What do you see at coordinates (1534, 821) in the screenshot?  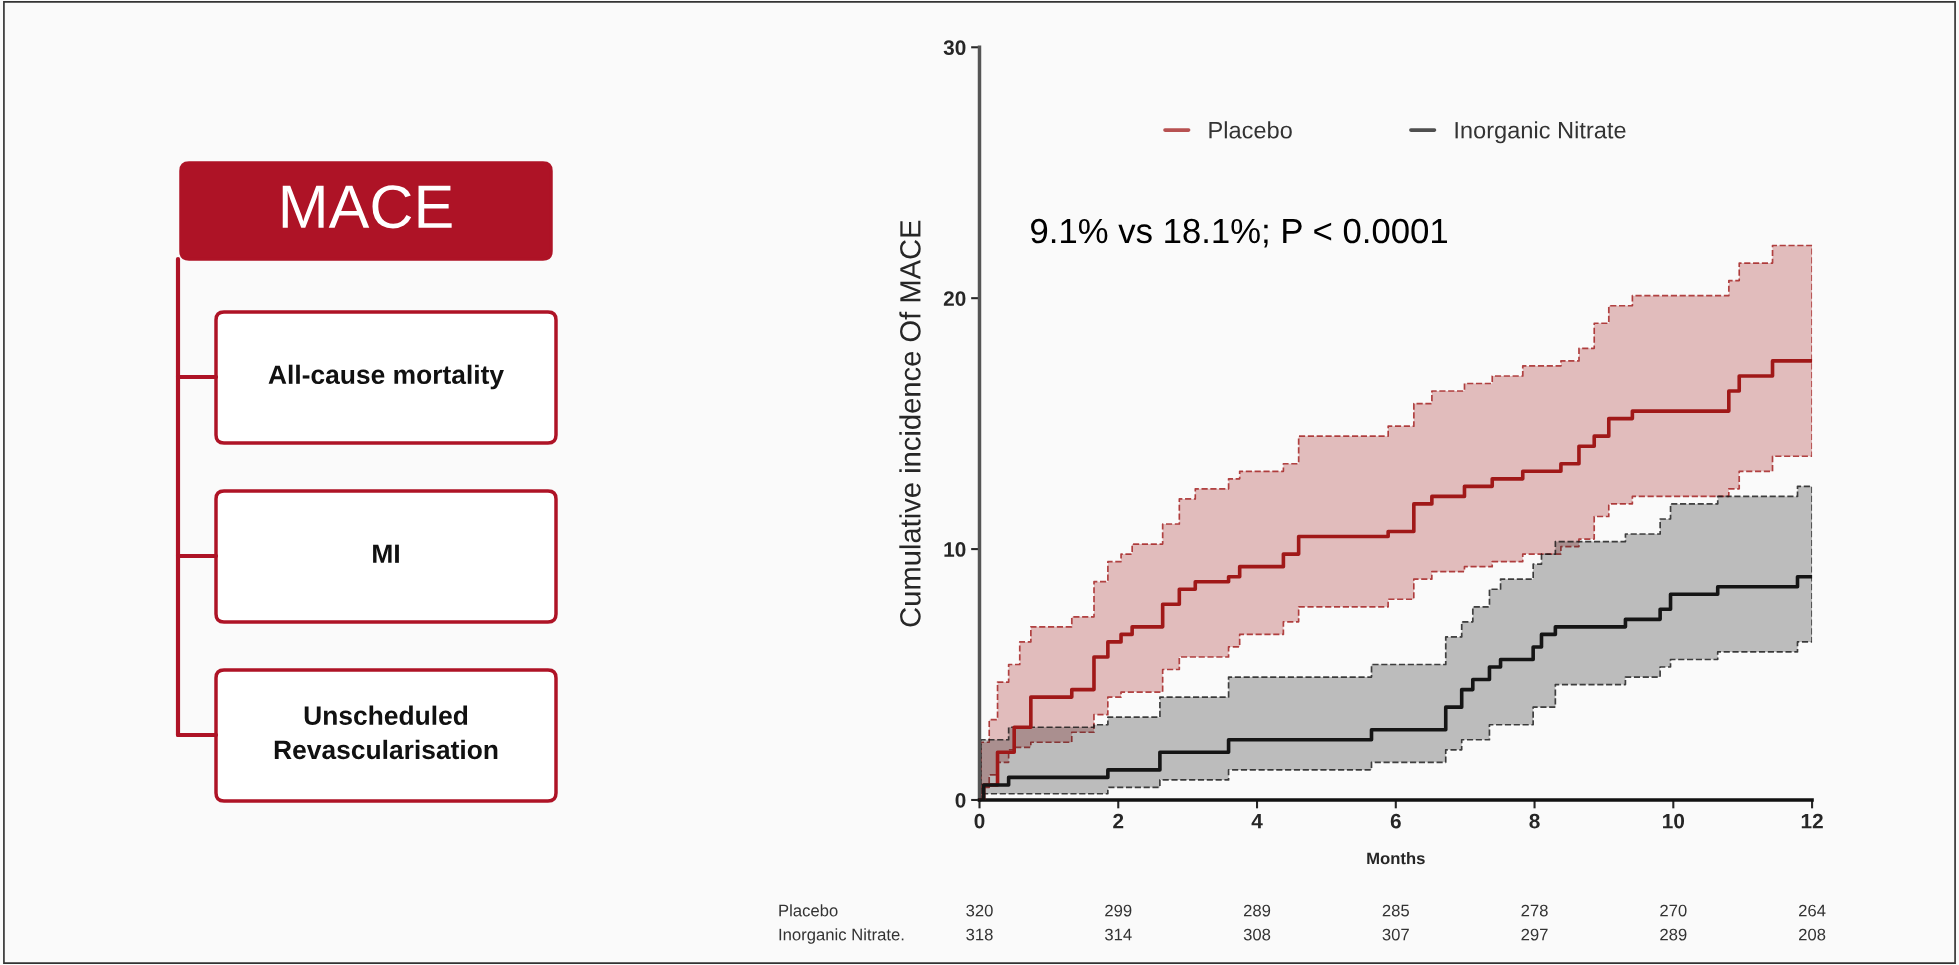 I see `x-tick-label: 8` at bounding box center [1534, 821].